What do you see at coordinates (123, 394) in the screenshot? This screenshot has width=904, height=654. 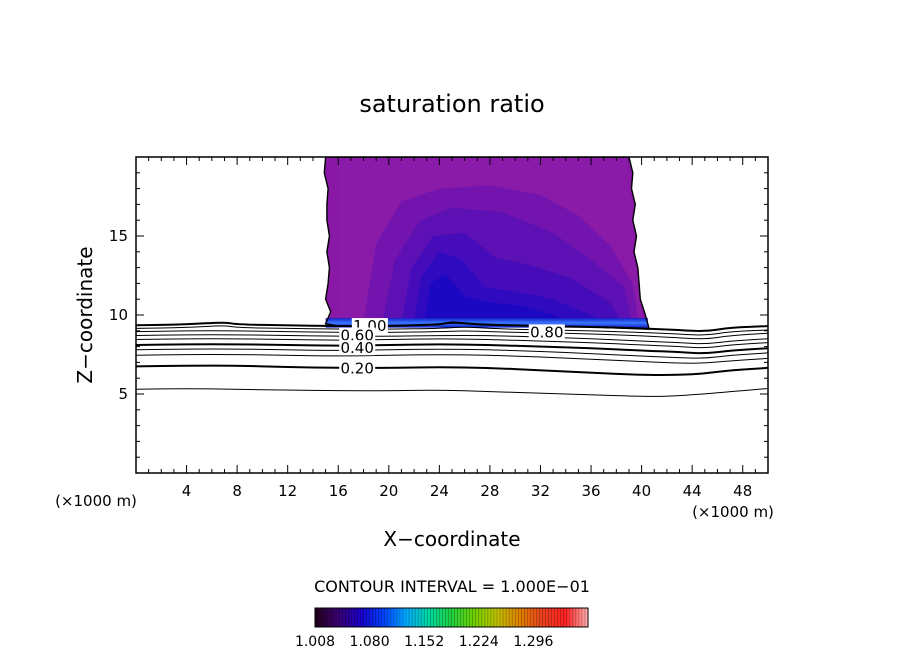 I see `y-tick-label: 5` at bounding box center [123, 394].